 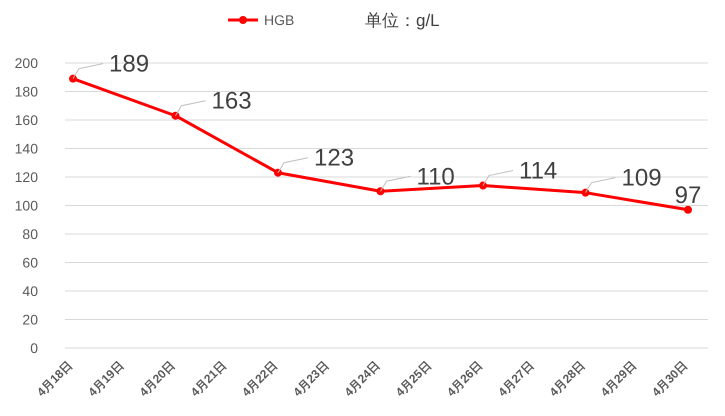 What do you see at coordinates (688, 195) in the screenshot?
I see `data-label: 97` at bounding box center [688, 195].